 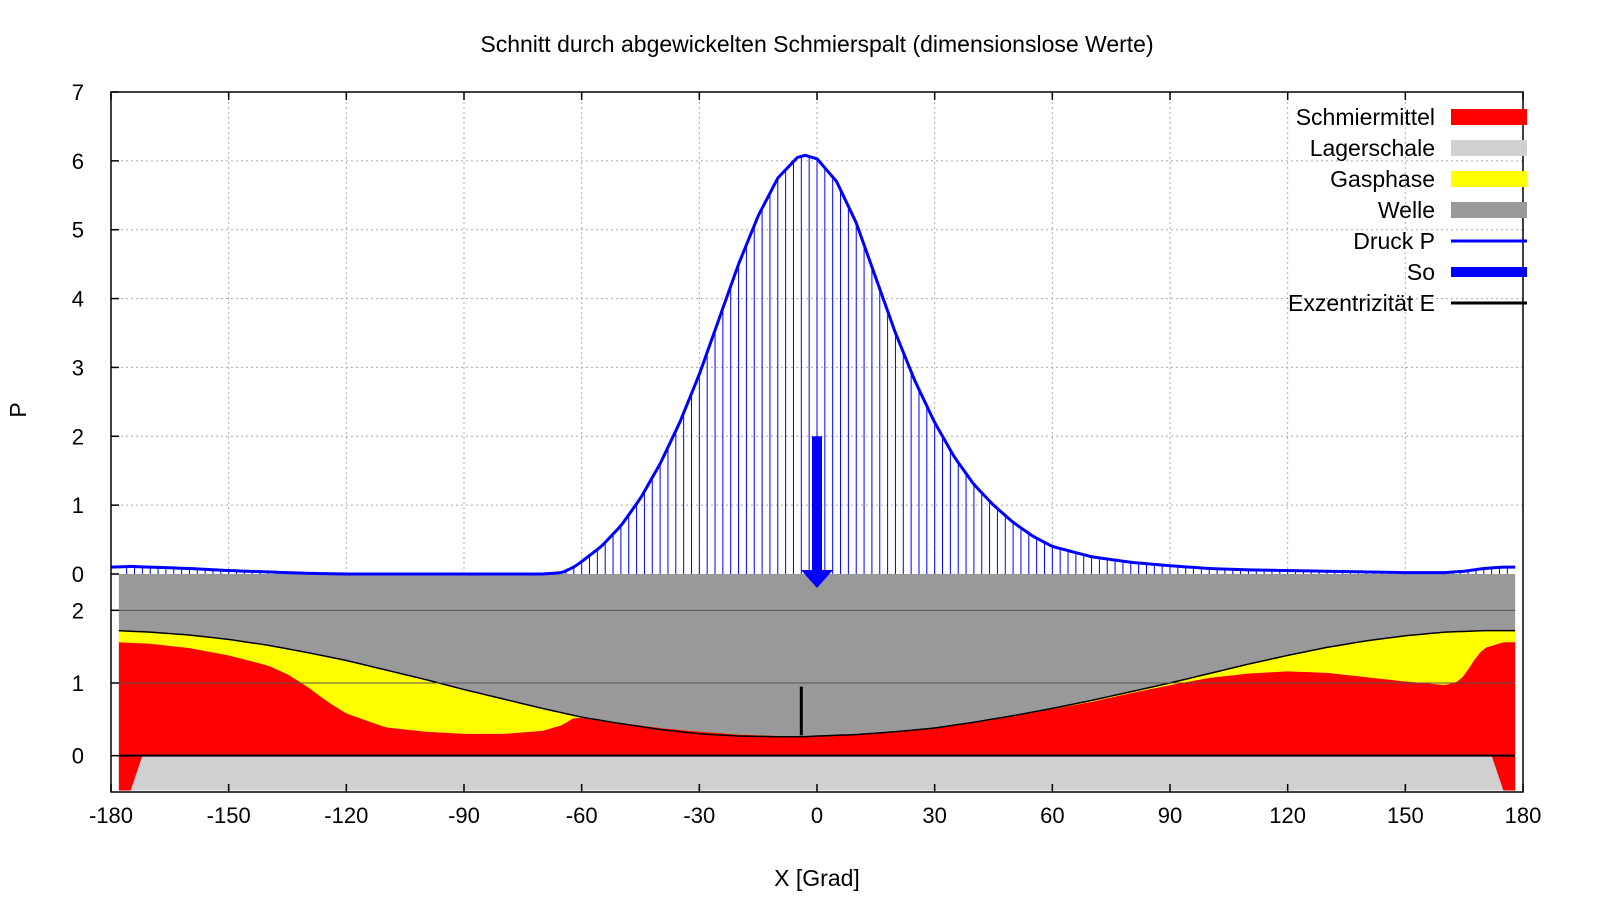 What do you see at coordinates (817, 878) in the screenshot?
I see `x-axis-label: X [Grad]` at bounding box center [817, 878].